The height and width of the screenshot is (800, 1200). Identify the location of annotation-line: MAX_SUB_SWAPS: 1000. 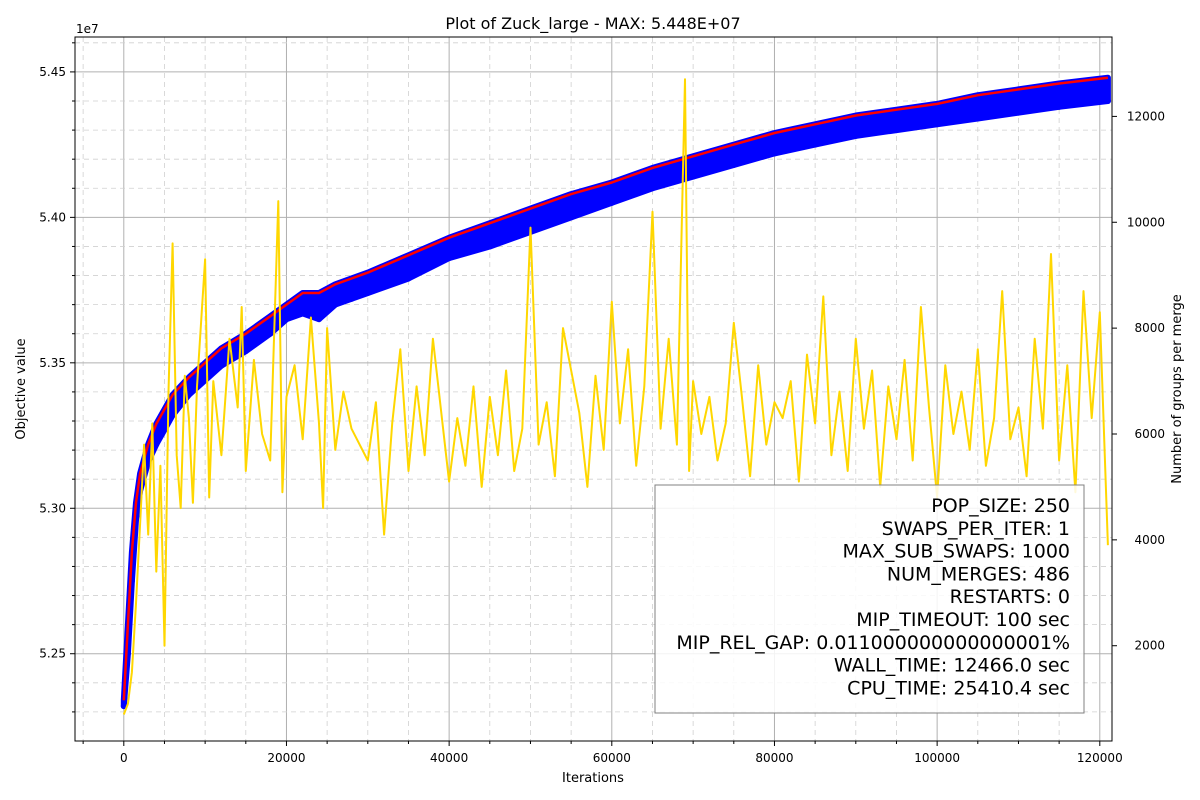
(956, 552).